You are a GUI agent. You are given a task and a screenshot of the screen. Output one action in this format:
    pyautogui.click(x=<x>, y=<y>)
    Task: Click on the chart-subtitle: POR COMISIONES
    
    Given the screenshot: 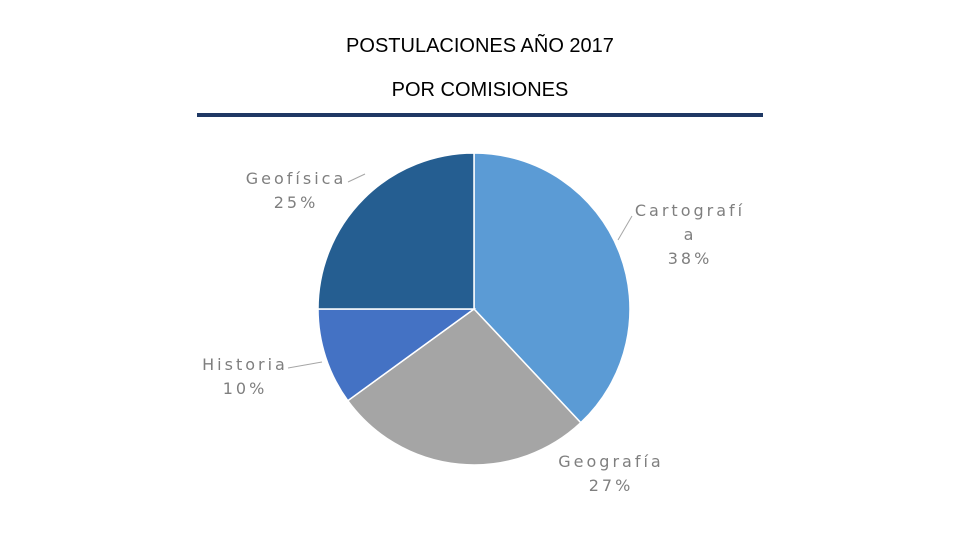 What is the action you would take?
    pyautogui.click(x=480, y=90)
    